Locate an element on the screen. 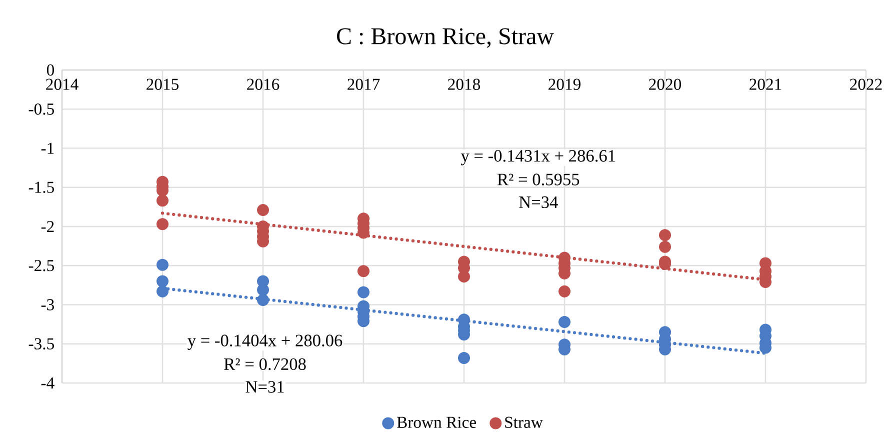 This screenshot has height=434, width=891. annotation: R² = 0.5955 is located at coordinates (538, 180).